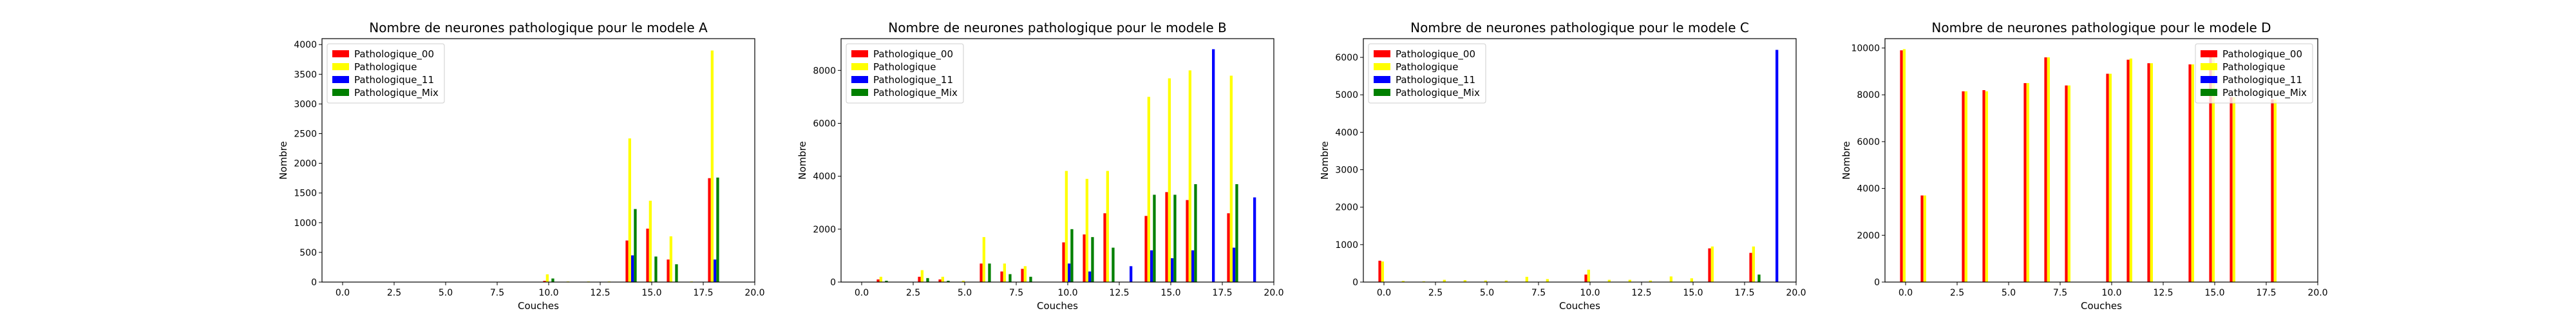 The height and width of the screenshot is (322, 2576). I want to click on axes-frame, so click(2101, 160).